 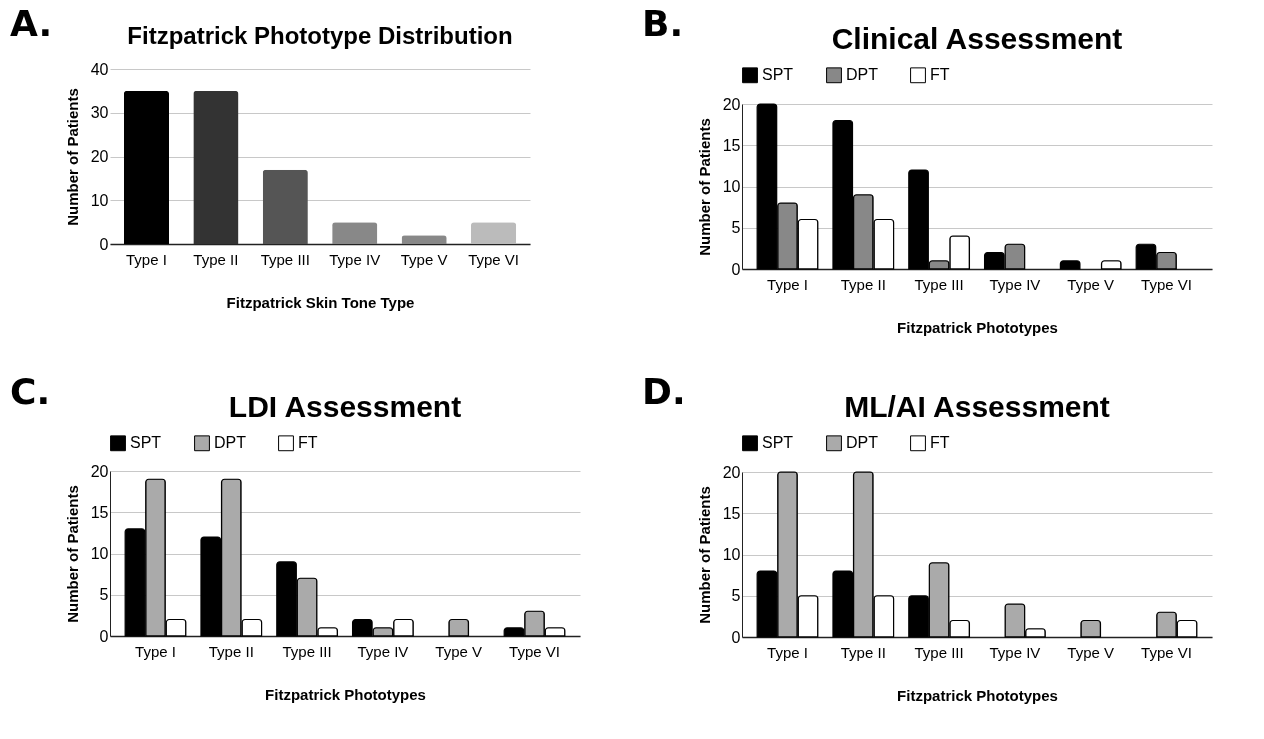 What do you see at coordinates (977, 38) in the screenshot?
I see `chart-title: Clinical Assessment` at bounding box center [977, 38].